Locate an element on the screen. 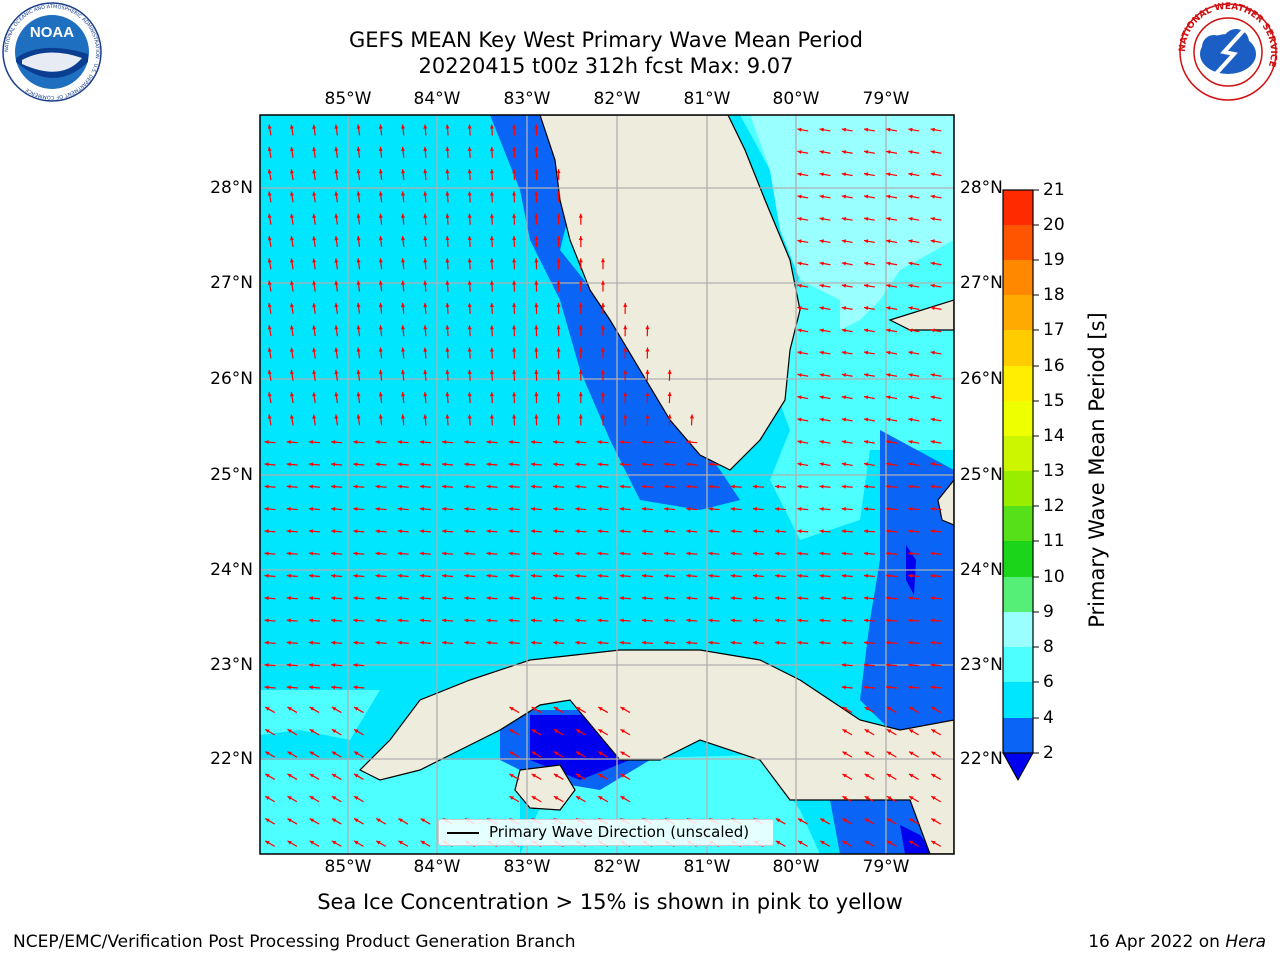 Image resolution: width=1280 pixels, height=960 pixels. contour-2-4-bahamas is located at coordinates (907, 585).